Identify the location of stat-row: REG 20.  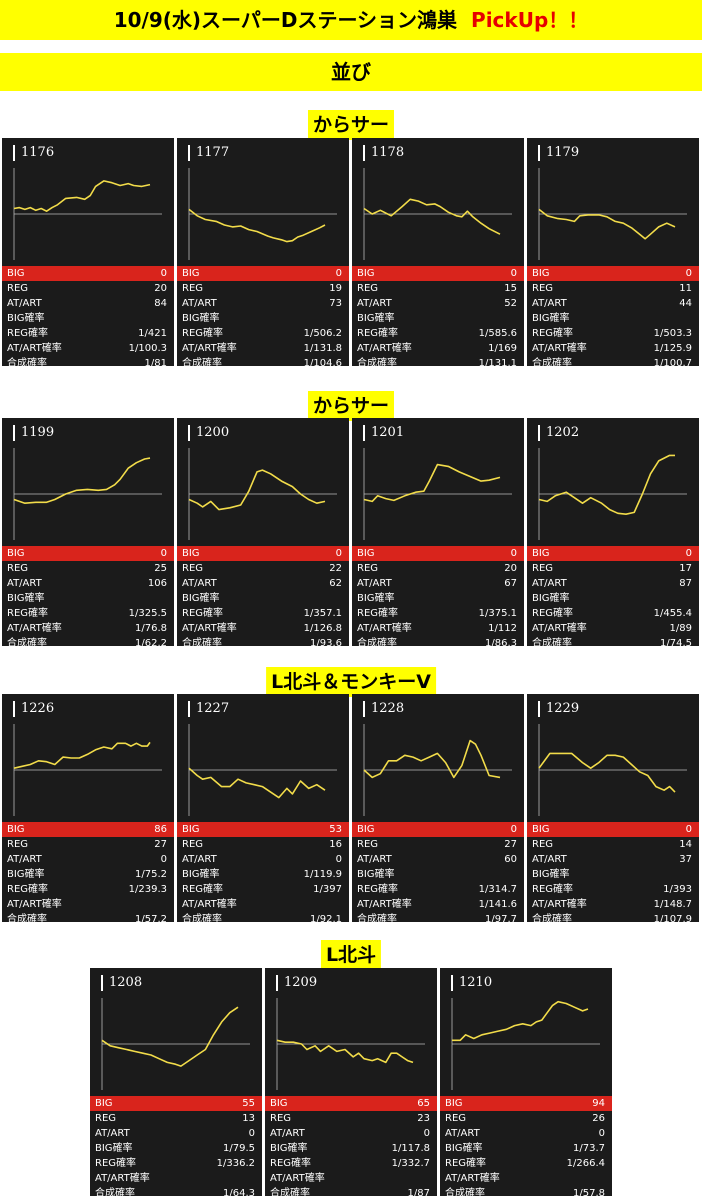
(88, 288).